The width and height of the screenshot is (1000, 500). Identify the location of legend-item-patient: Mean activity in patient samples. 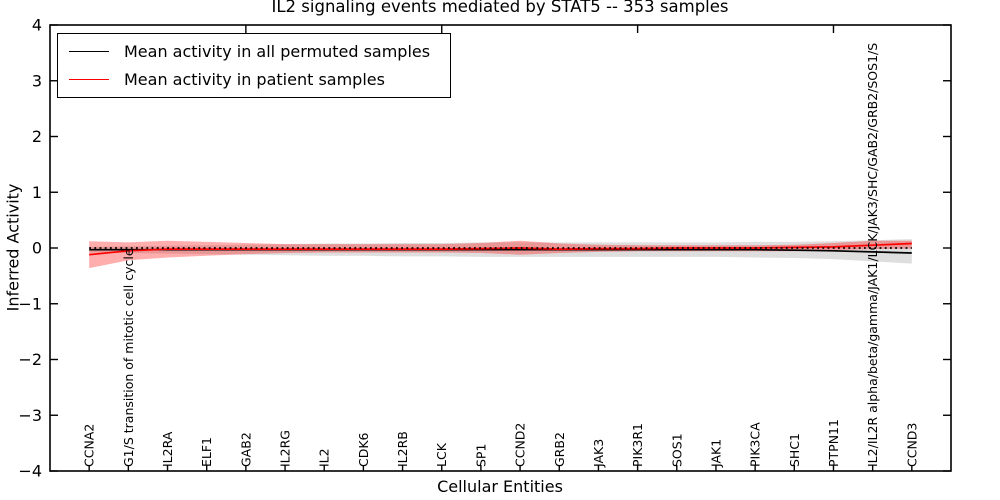
(259, 79).